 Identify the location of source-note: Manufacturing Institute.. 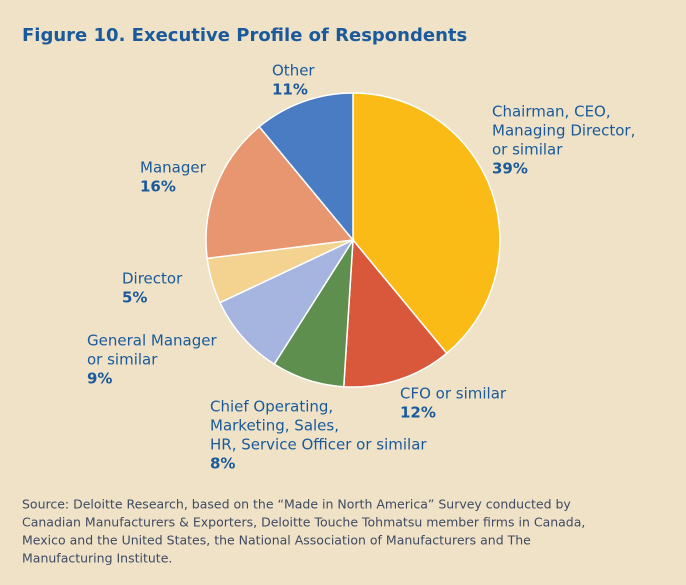
(97, 558).